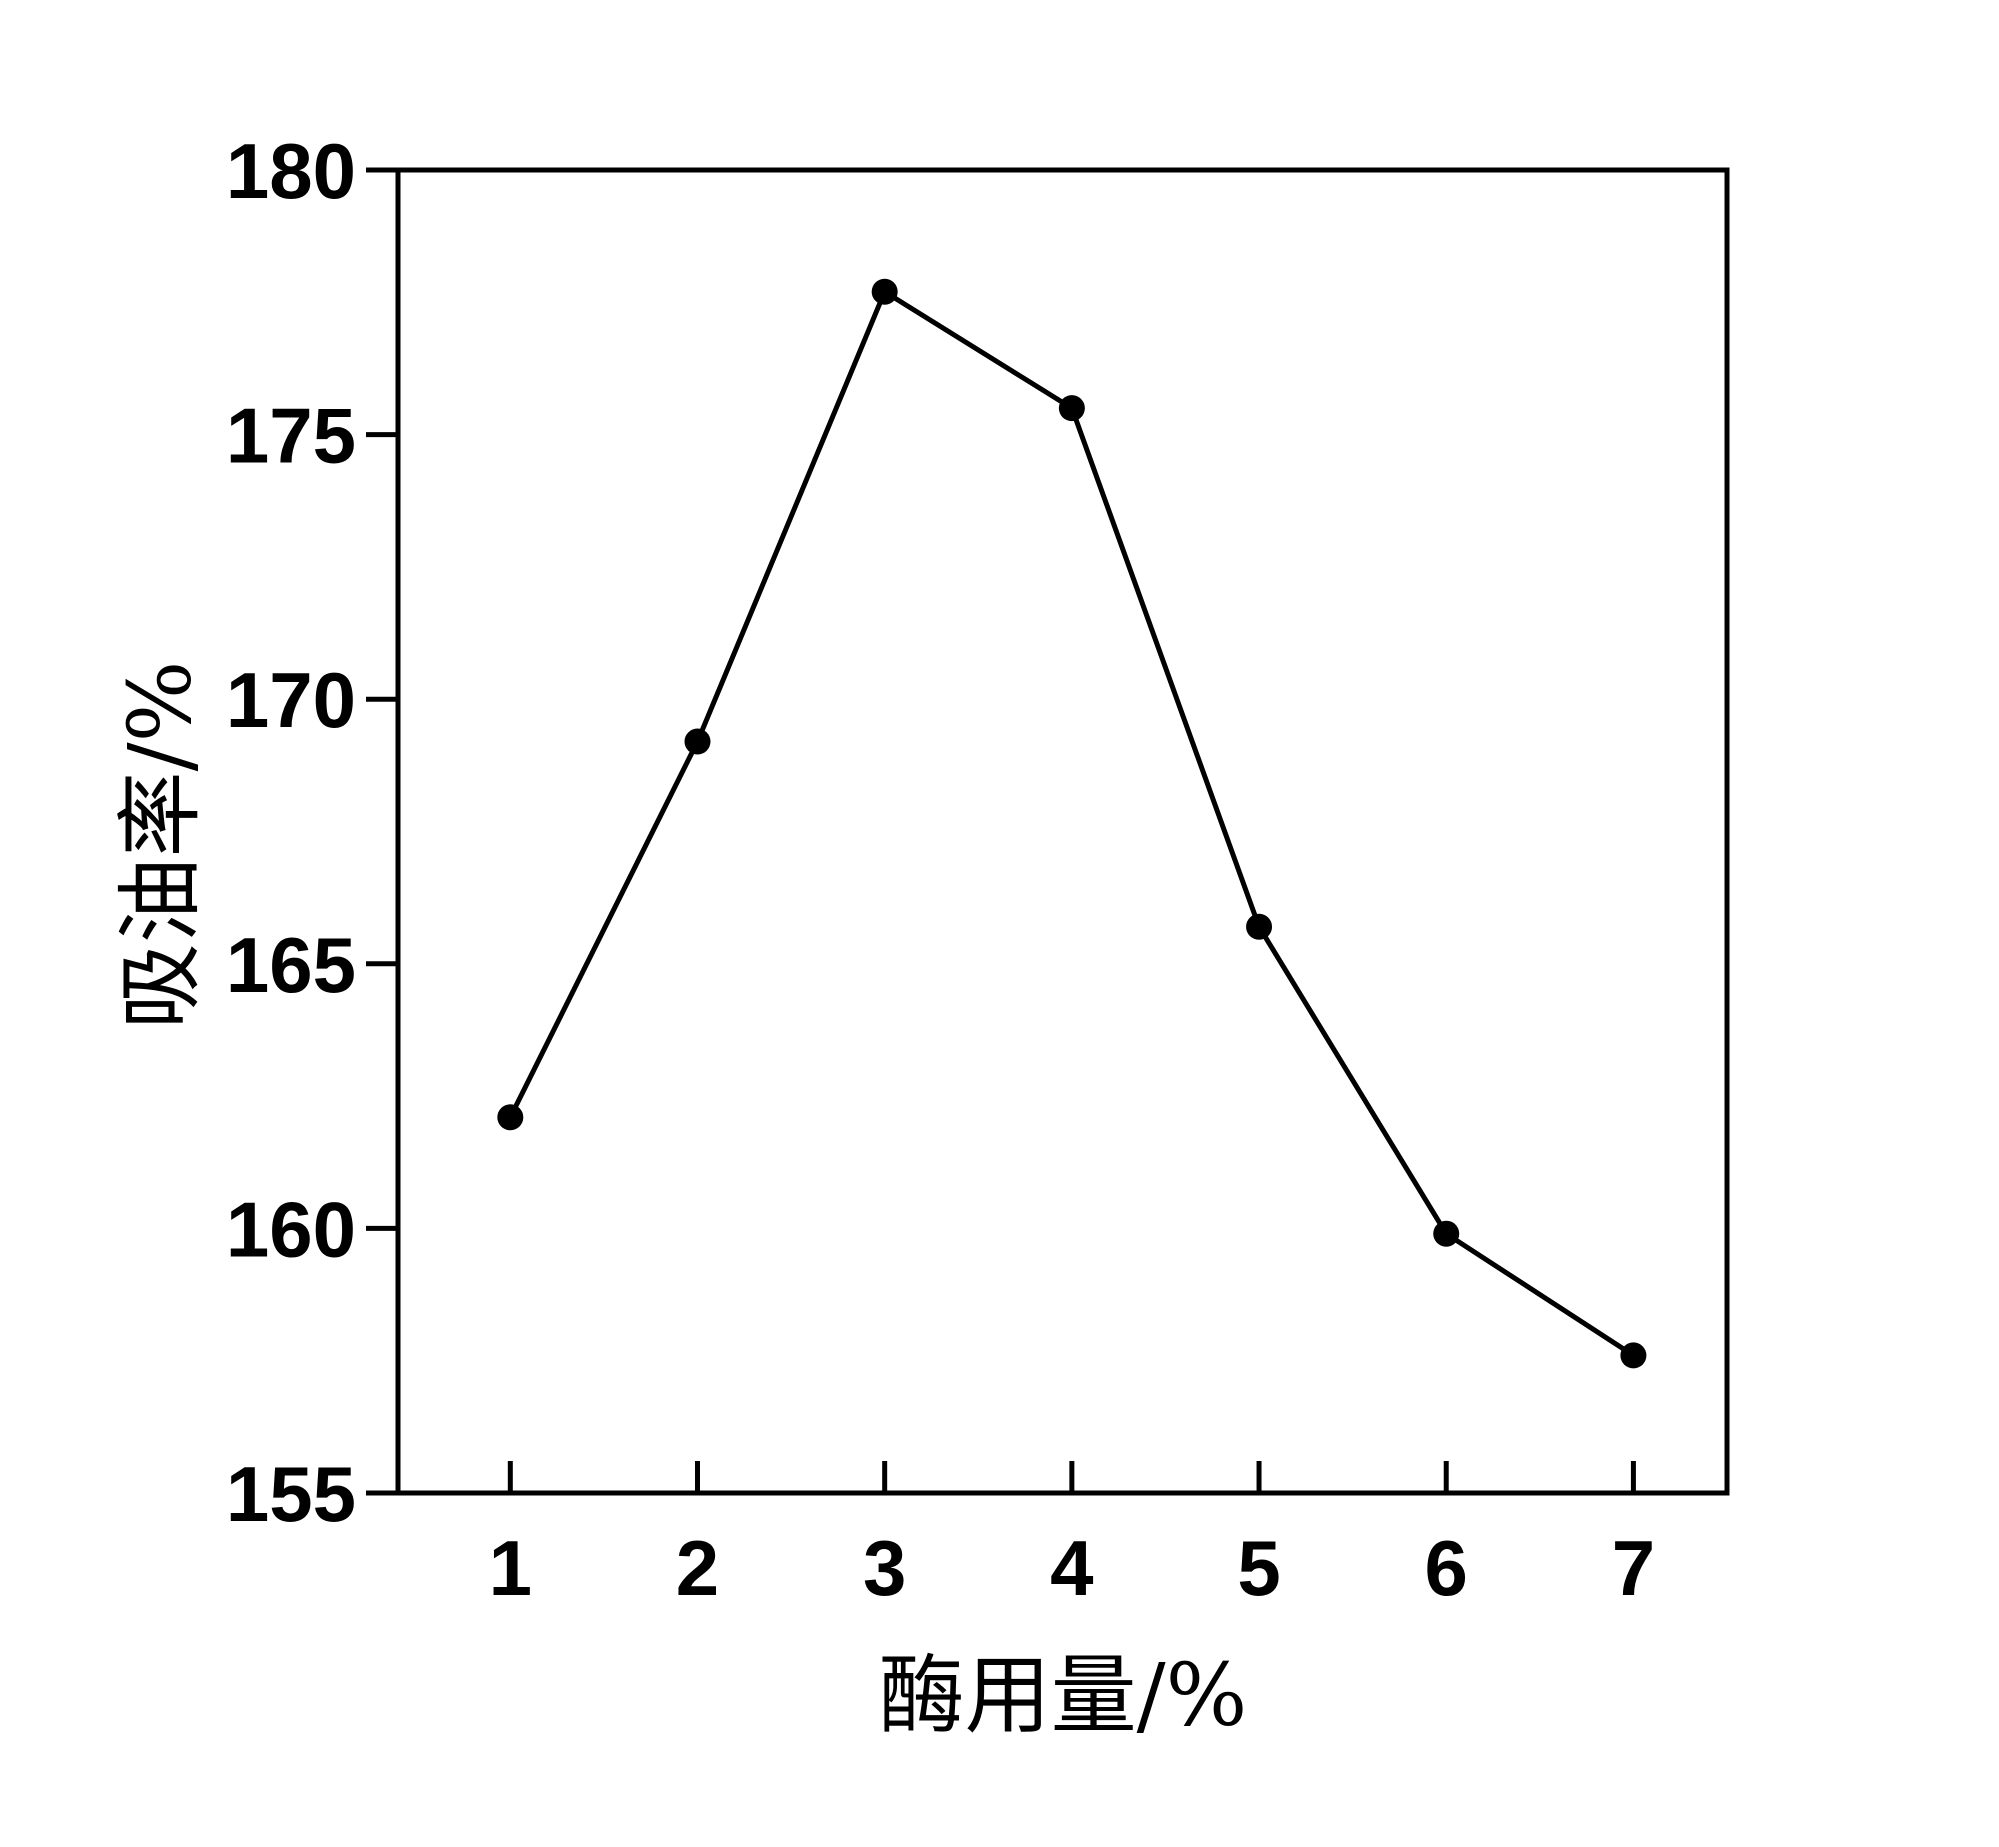  I want to click on y-tick-label: 180, so click(291, 171).